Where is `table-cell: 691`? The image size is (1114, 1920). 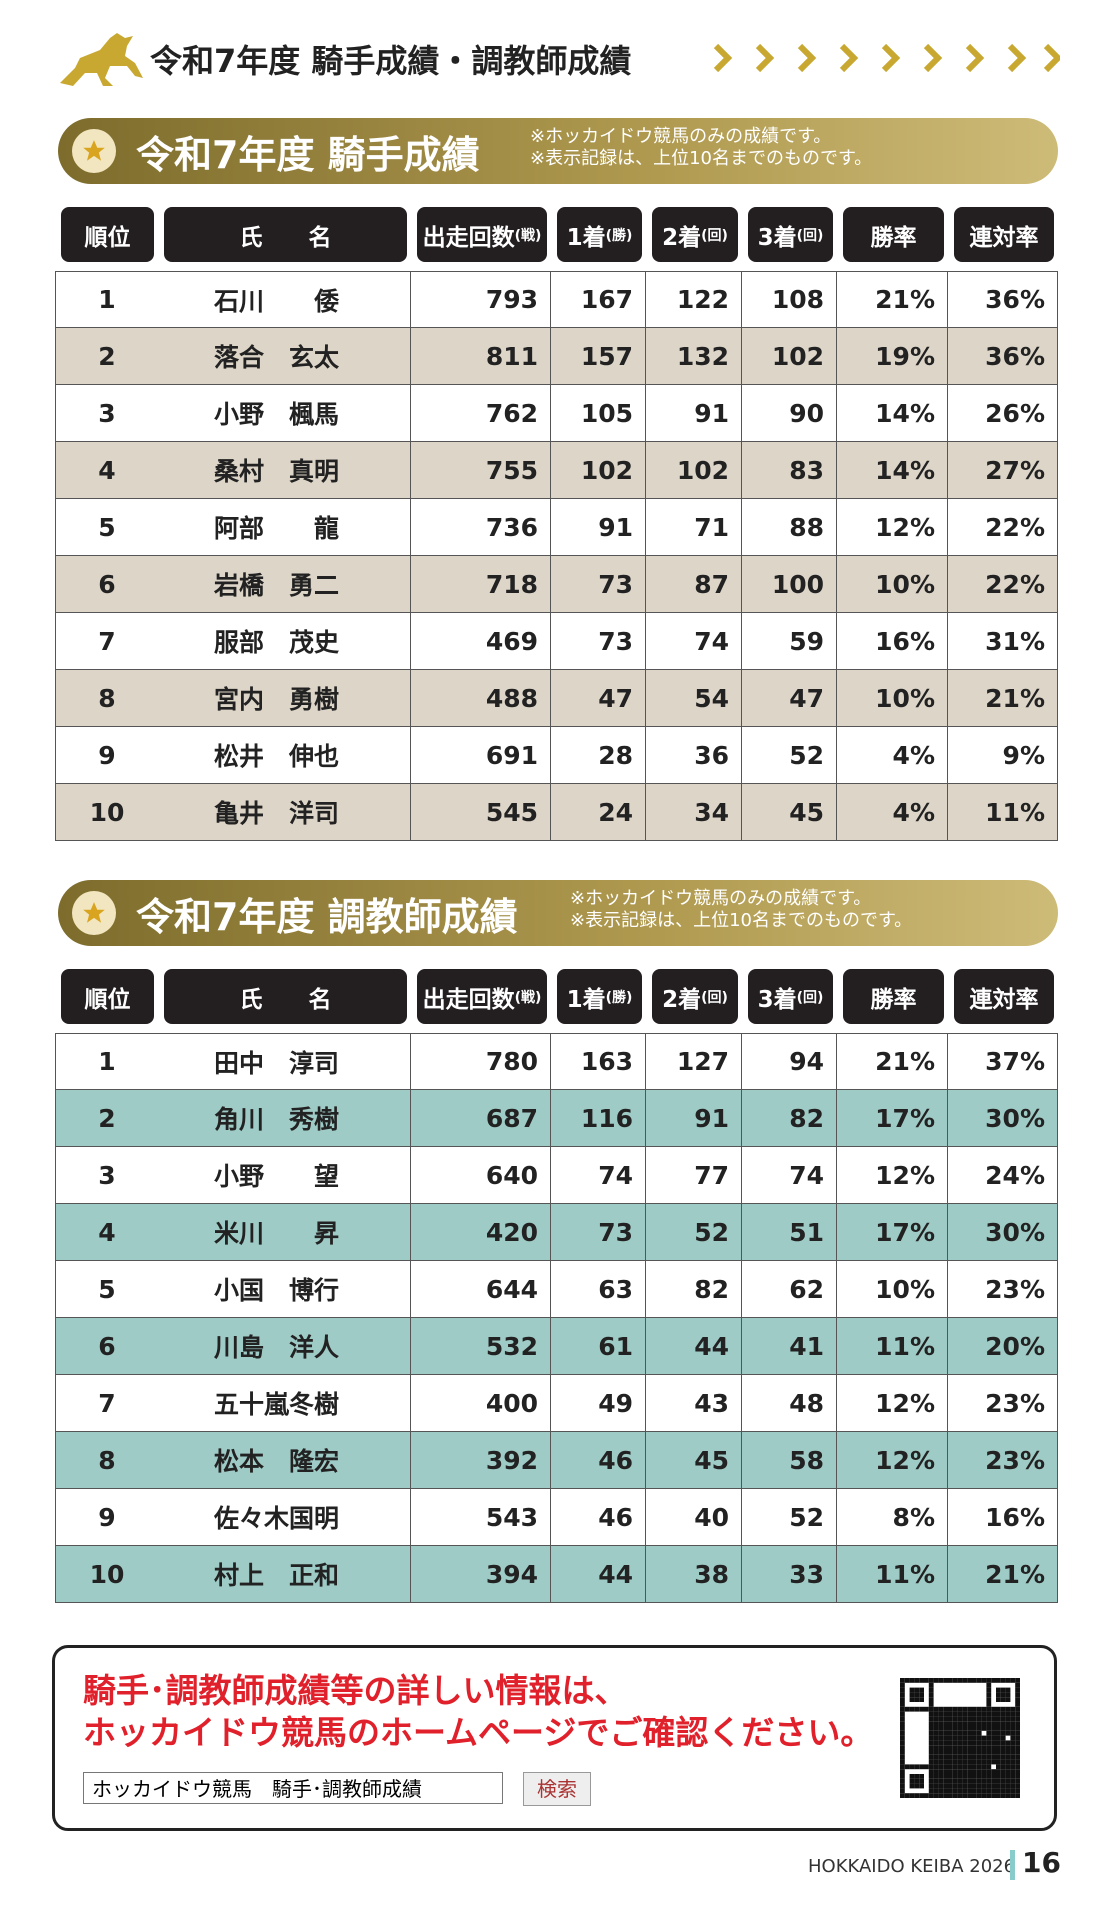
table-cell: 691 is located at coordinates (481, 755).